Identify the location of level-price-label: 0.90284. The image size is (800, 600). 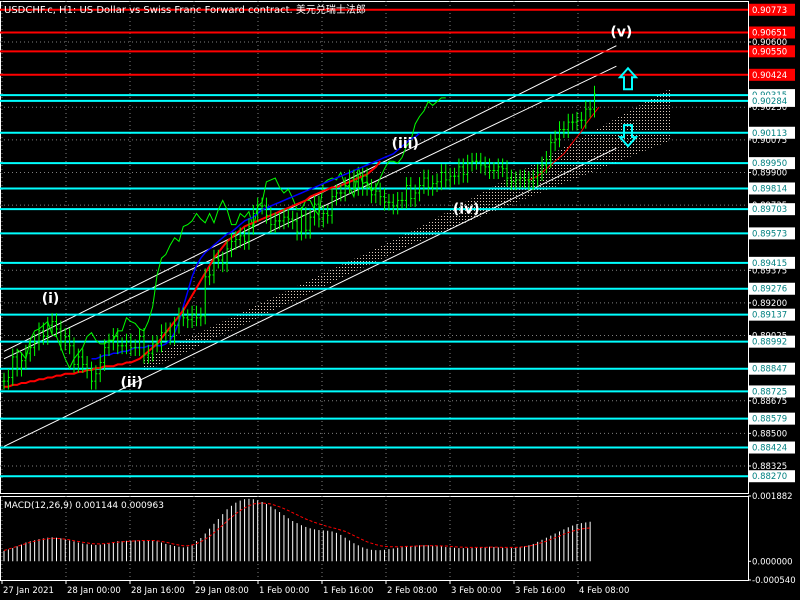
(769, 102).